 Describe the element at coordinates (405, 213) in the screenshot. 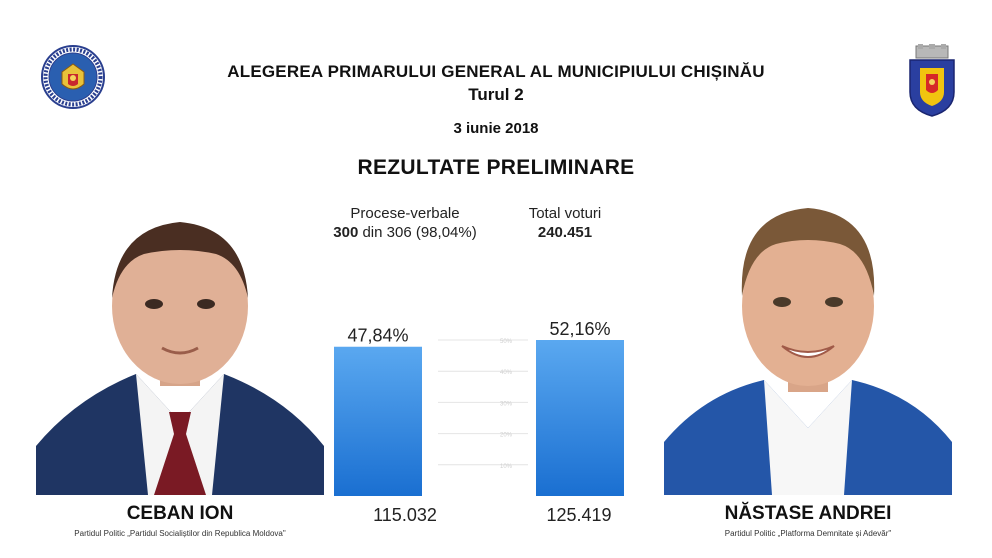

I see `protocols-label: Procese-verbale` at that location.